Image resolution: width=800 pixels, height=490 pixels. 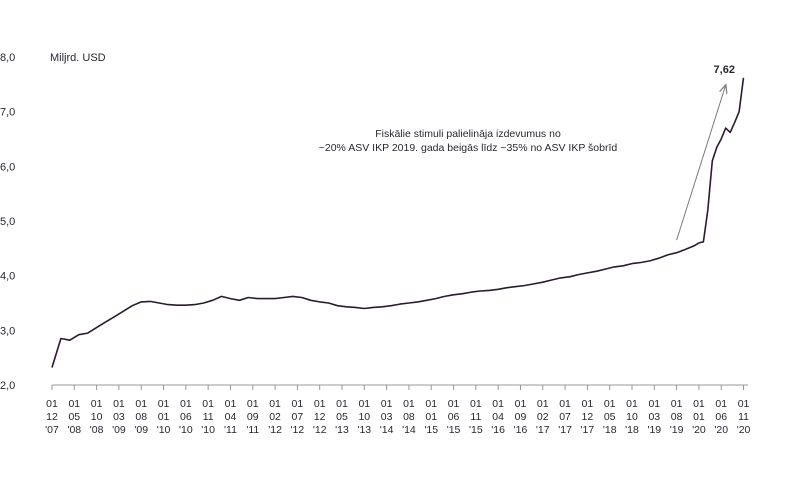 I want to click on y-tick-label: 8,0, so click(x=7, y=58).